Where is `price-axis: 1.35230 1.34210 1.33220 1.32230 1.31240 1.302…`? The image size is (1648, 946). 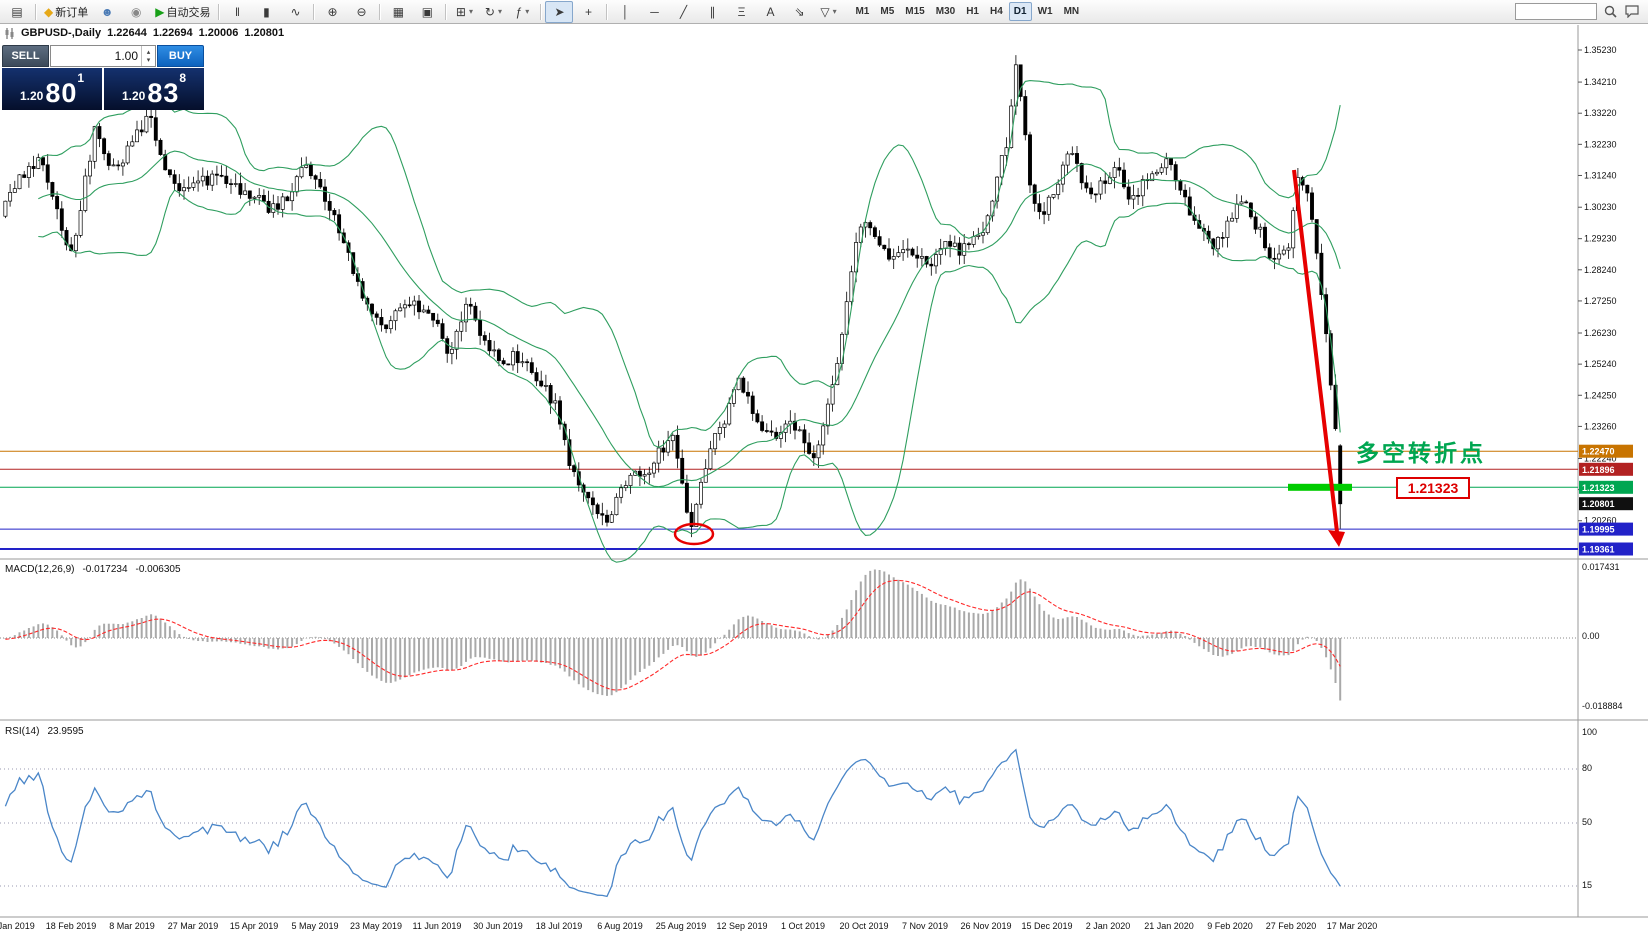
price-axis: 1.35230 1.34210 1.33220 1.32230 1.31240 1.302… is located at coordinates (1605, 300).